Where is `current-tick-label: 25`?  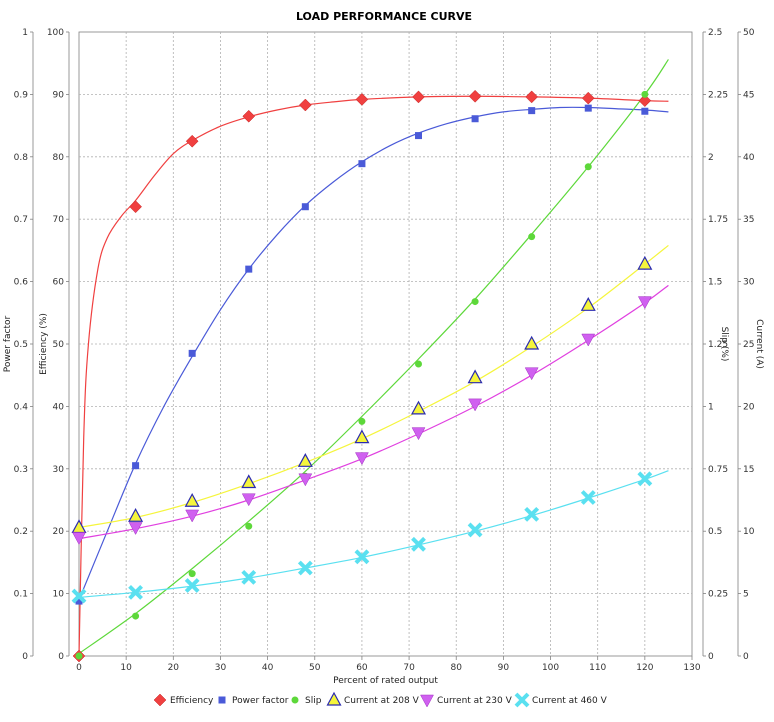 current-tick-label: 25 is located at coordinates (748, 345).